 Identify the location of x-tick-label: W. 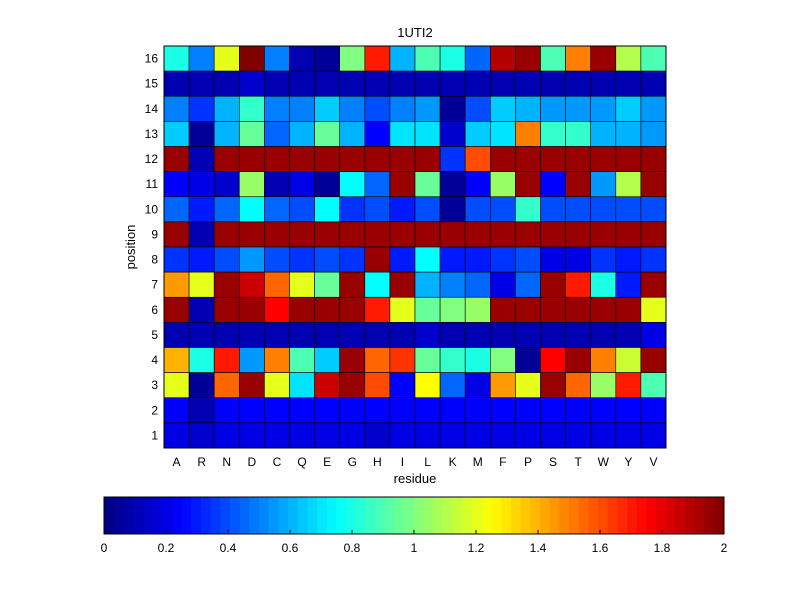
(604, 462).